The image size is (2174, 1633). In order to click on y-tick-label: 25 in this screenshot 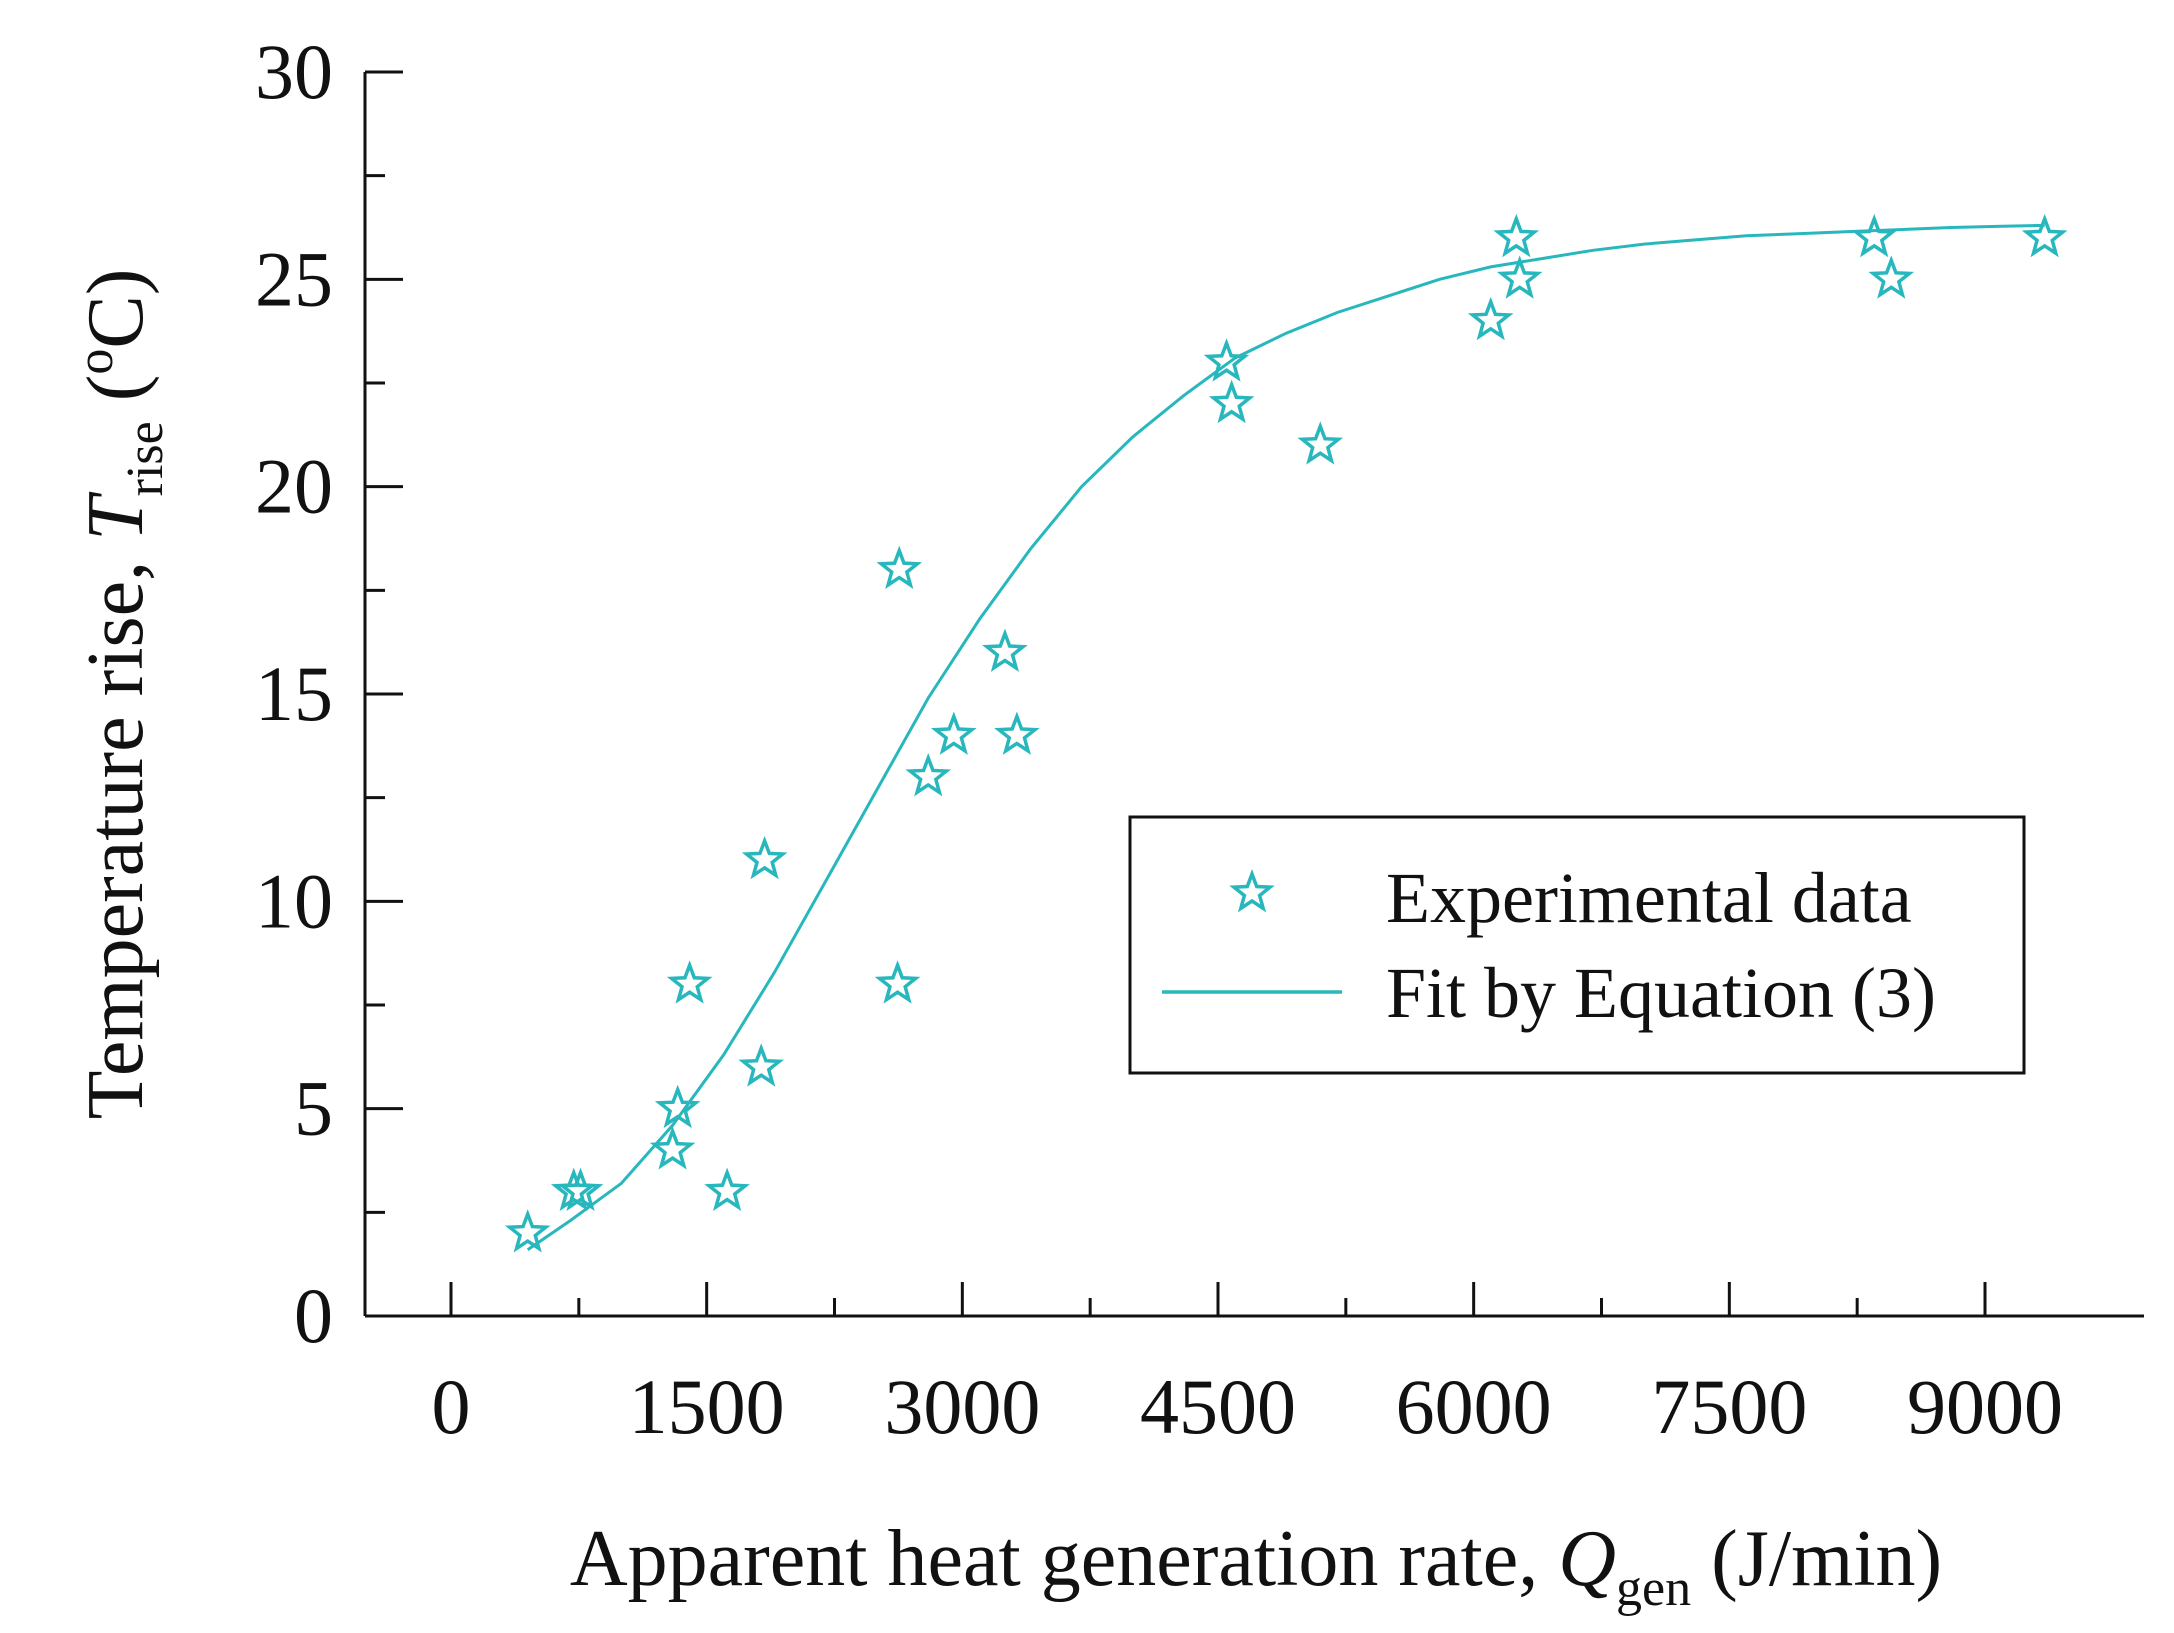, I will do `click(294, 278)`.